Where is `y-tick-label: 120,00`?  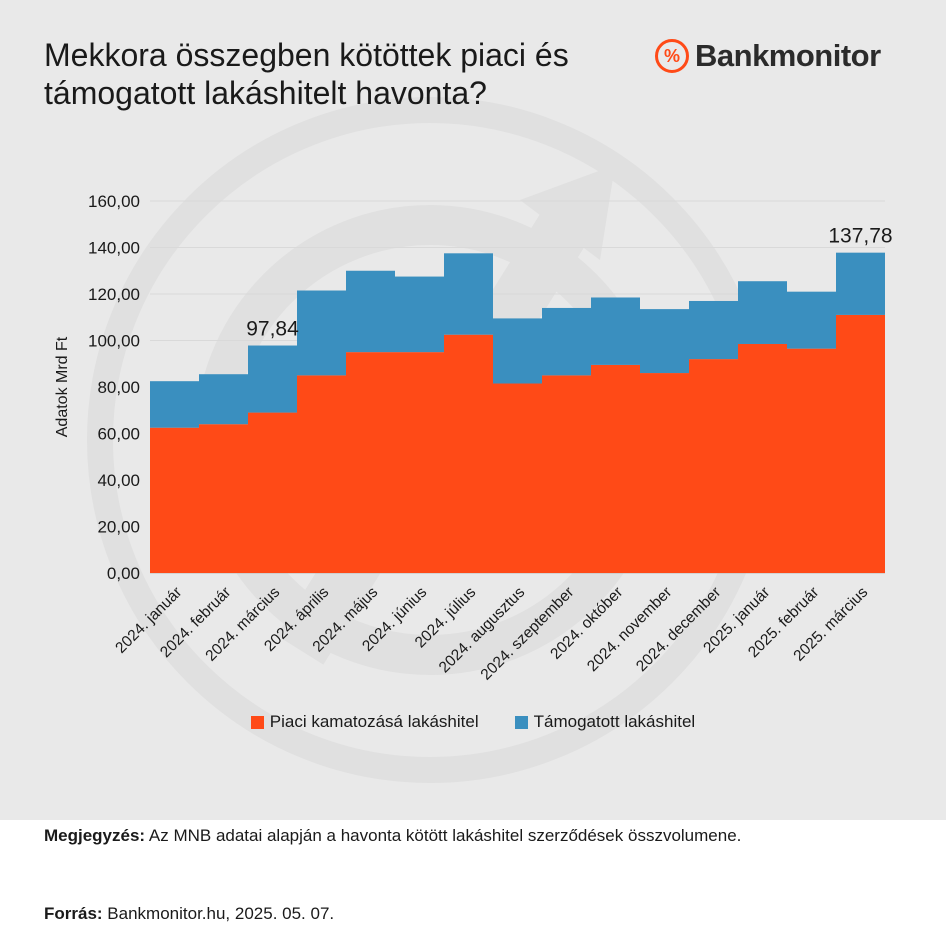
y-tick-label: 120,00 is located at coordinates (114, 294).